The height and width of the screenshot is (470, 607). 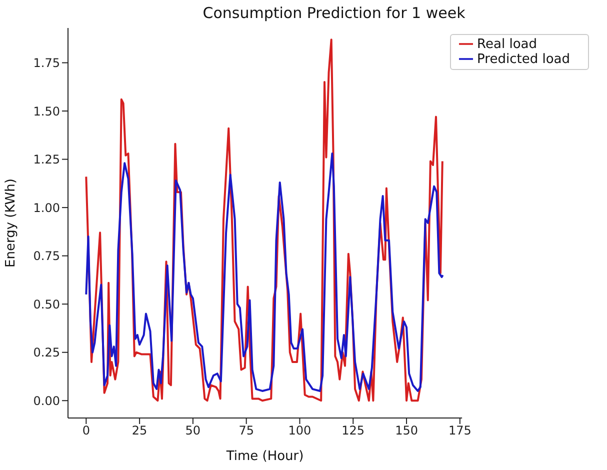 What do you see at coordinates (46, 159) in the screenshot?
I see `y-tick-label: 1.25` at bounding box center [46, 159].